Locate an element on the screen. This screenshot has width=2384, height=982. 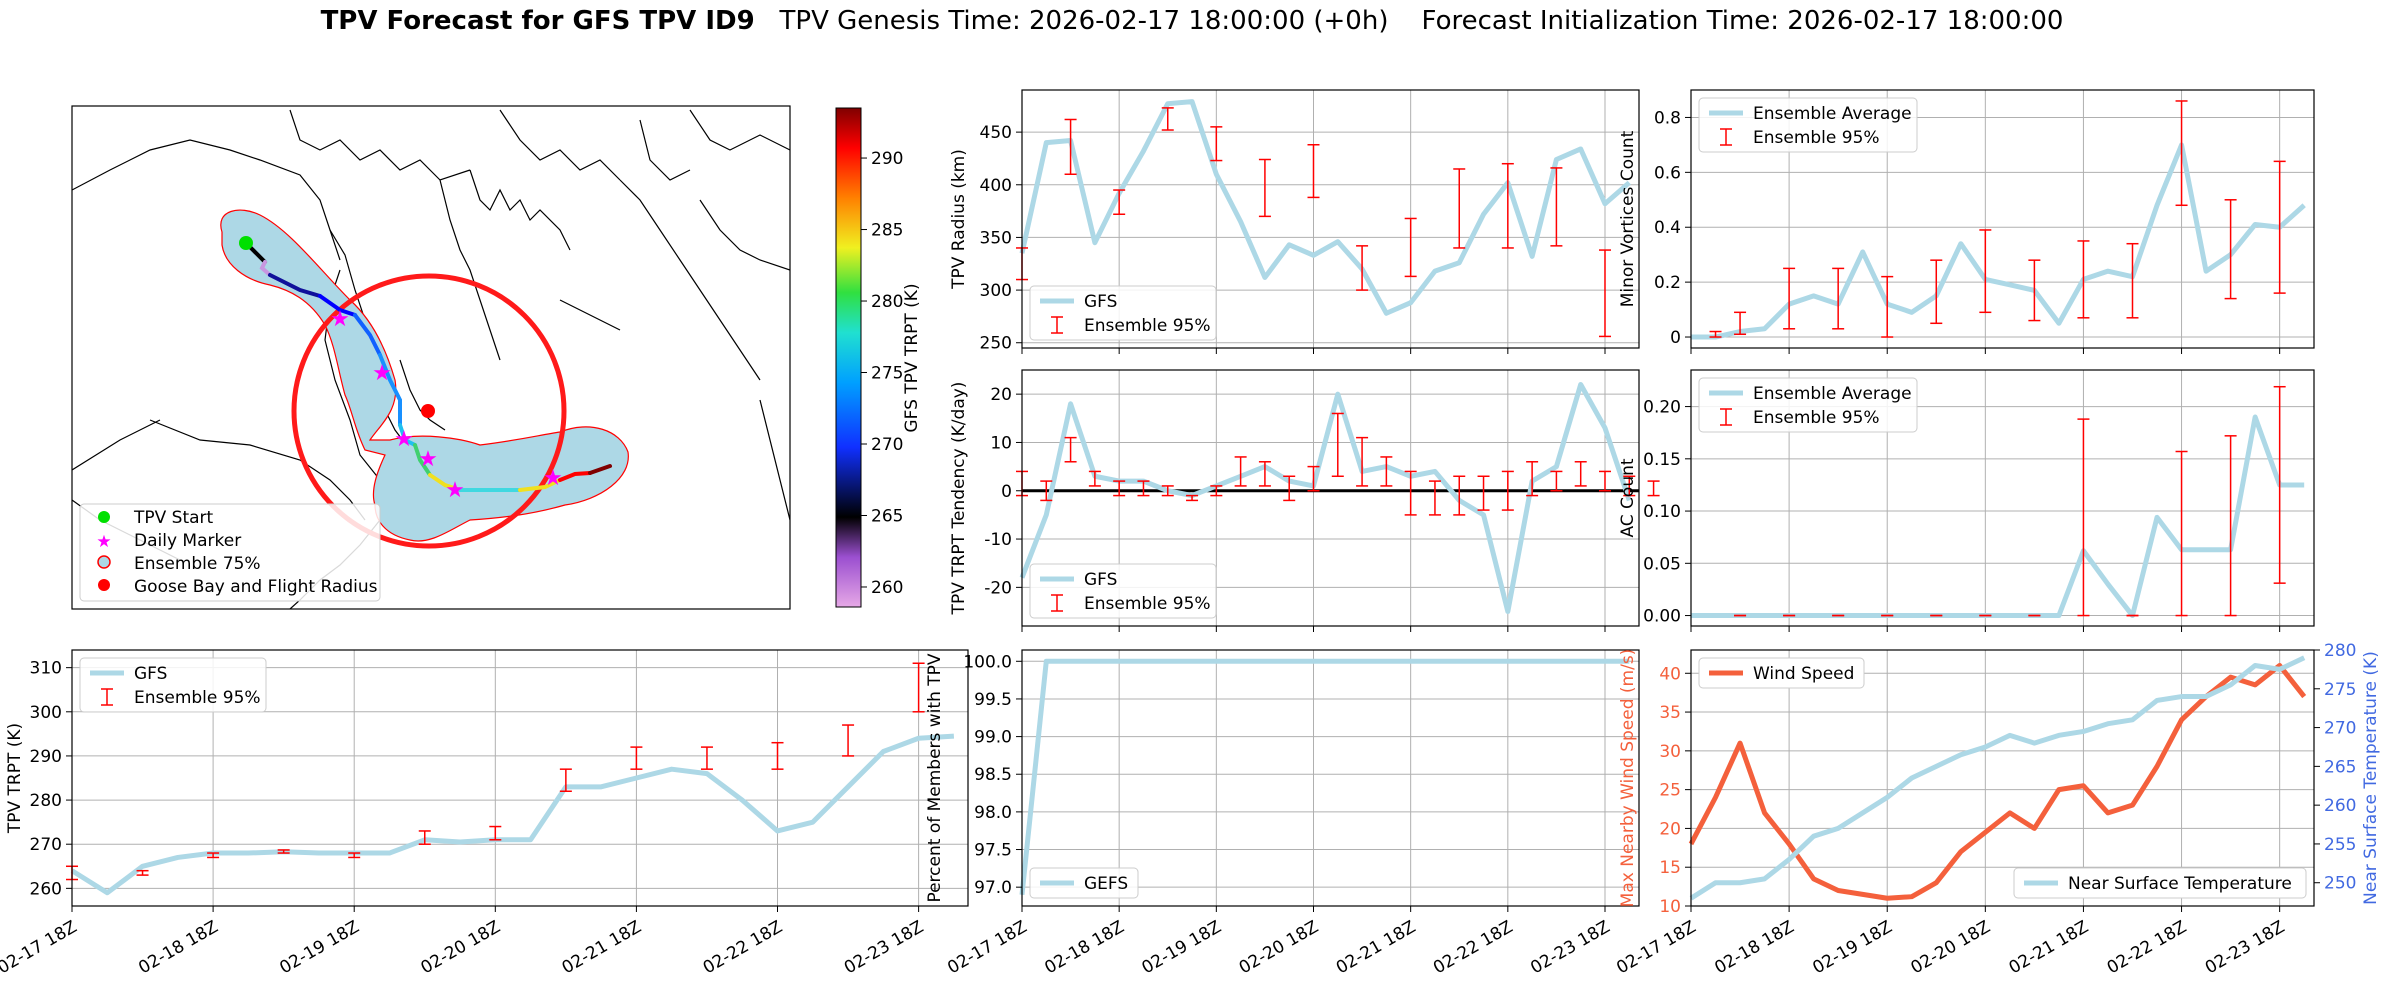
y2-tick-label: 250 is located at coordinates (2340, 884).